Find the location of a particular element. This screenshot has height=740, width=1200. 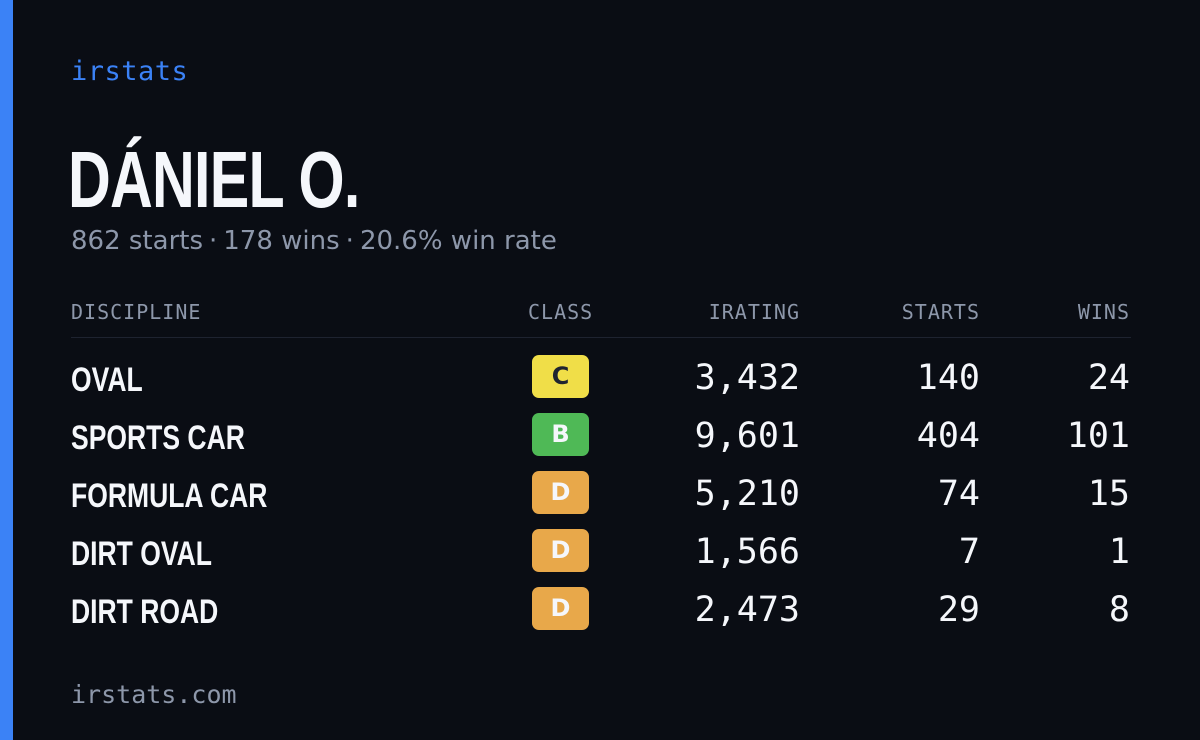

class-badge: B is located at coordinates (560, 434).